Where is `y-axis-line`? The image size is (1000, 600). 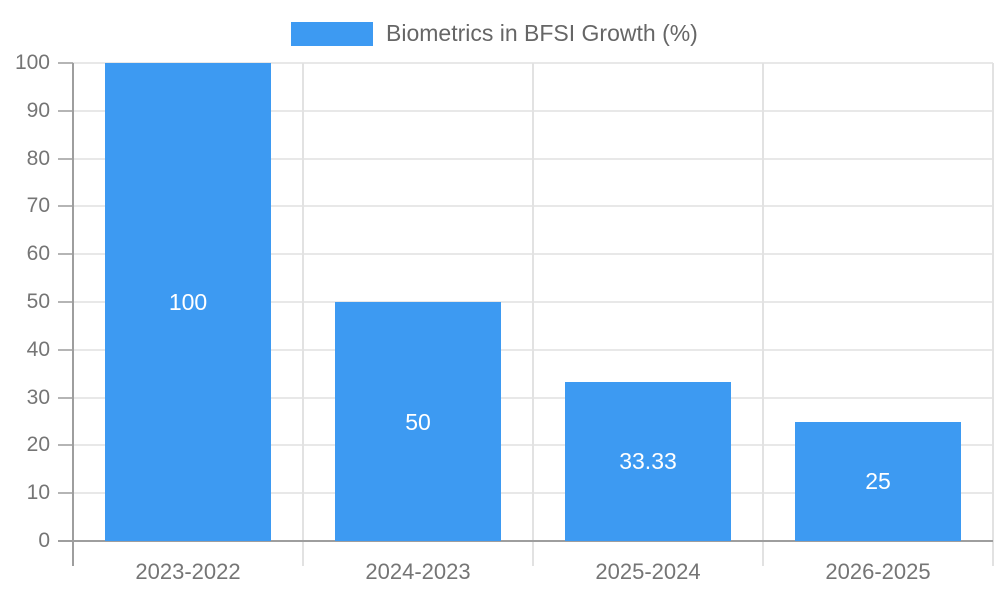 y-axis-line is located at coordinates (73, 314).